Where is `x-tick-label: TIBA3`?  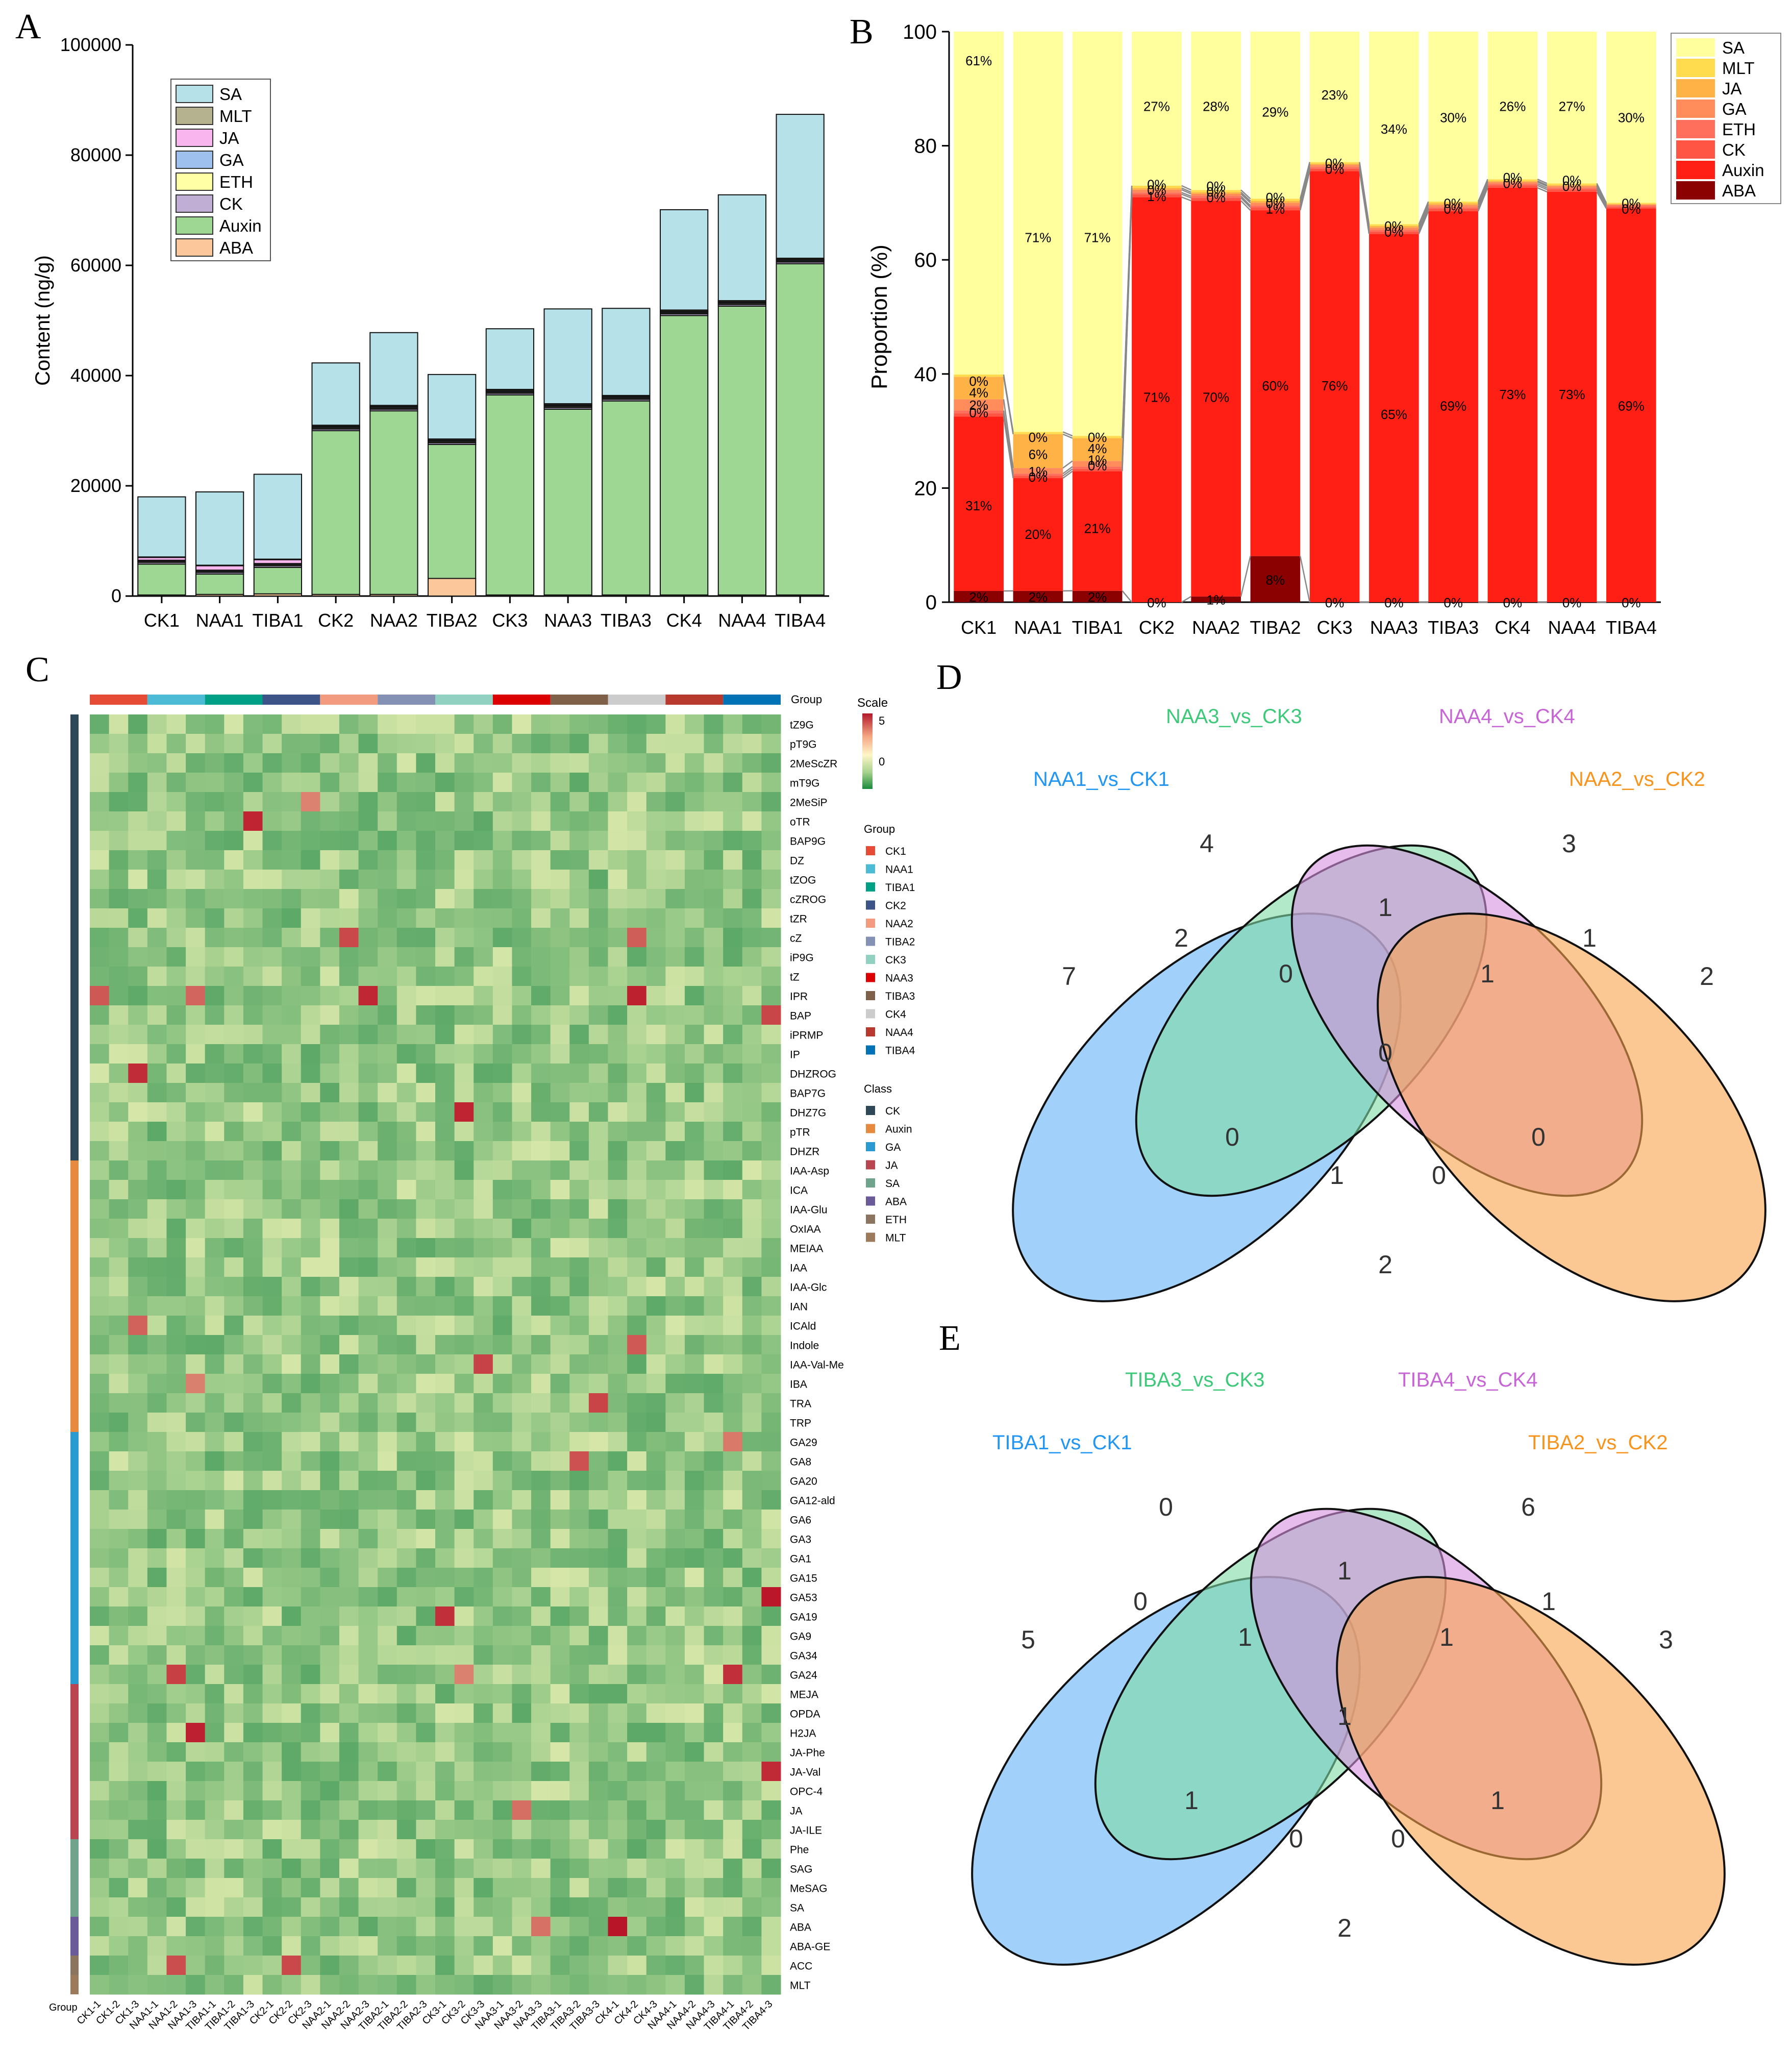
x-tick-label: TIBA3 is located at coordinates (1454, 627).